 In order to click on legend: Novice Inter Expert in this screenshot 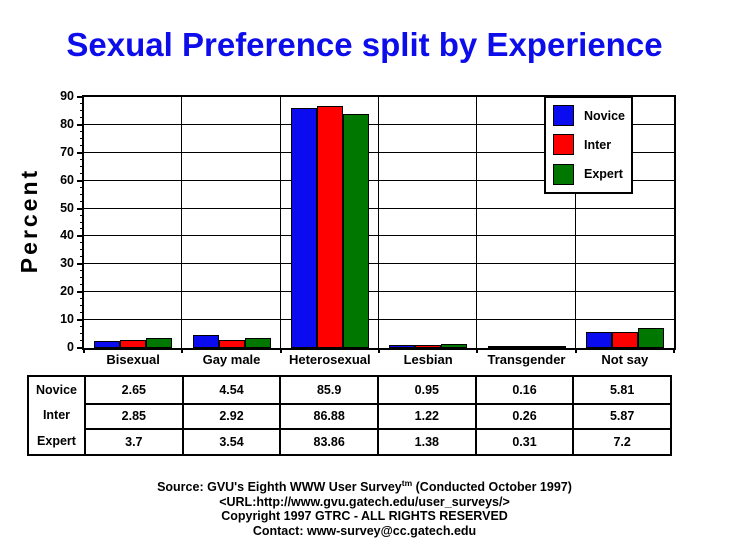, I will do `click(588, 145)`.